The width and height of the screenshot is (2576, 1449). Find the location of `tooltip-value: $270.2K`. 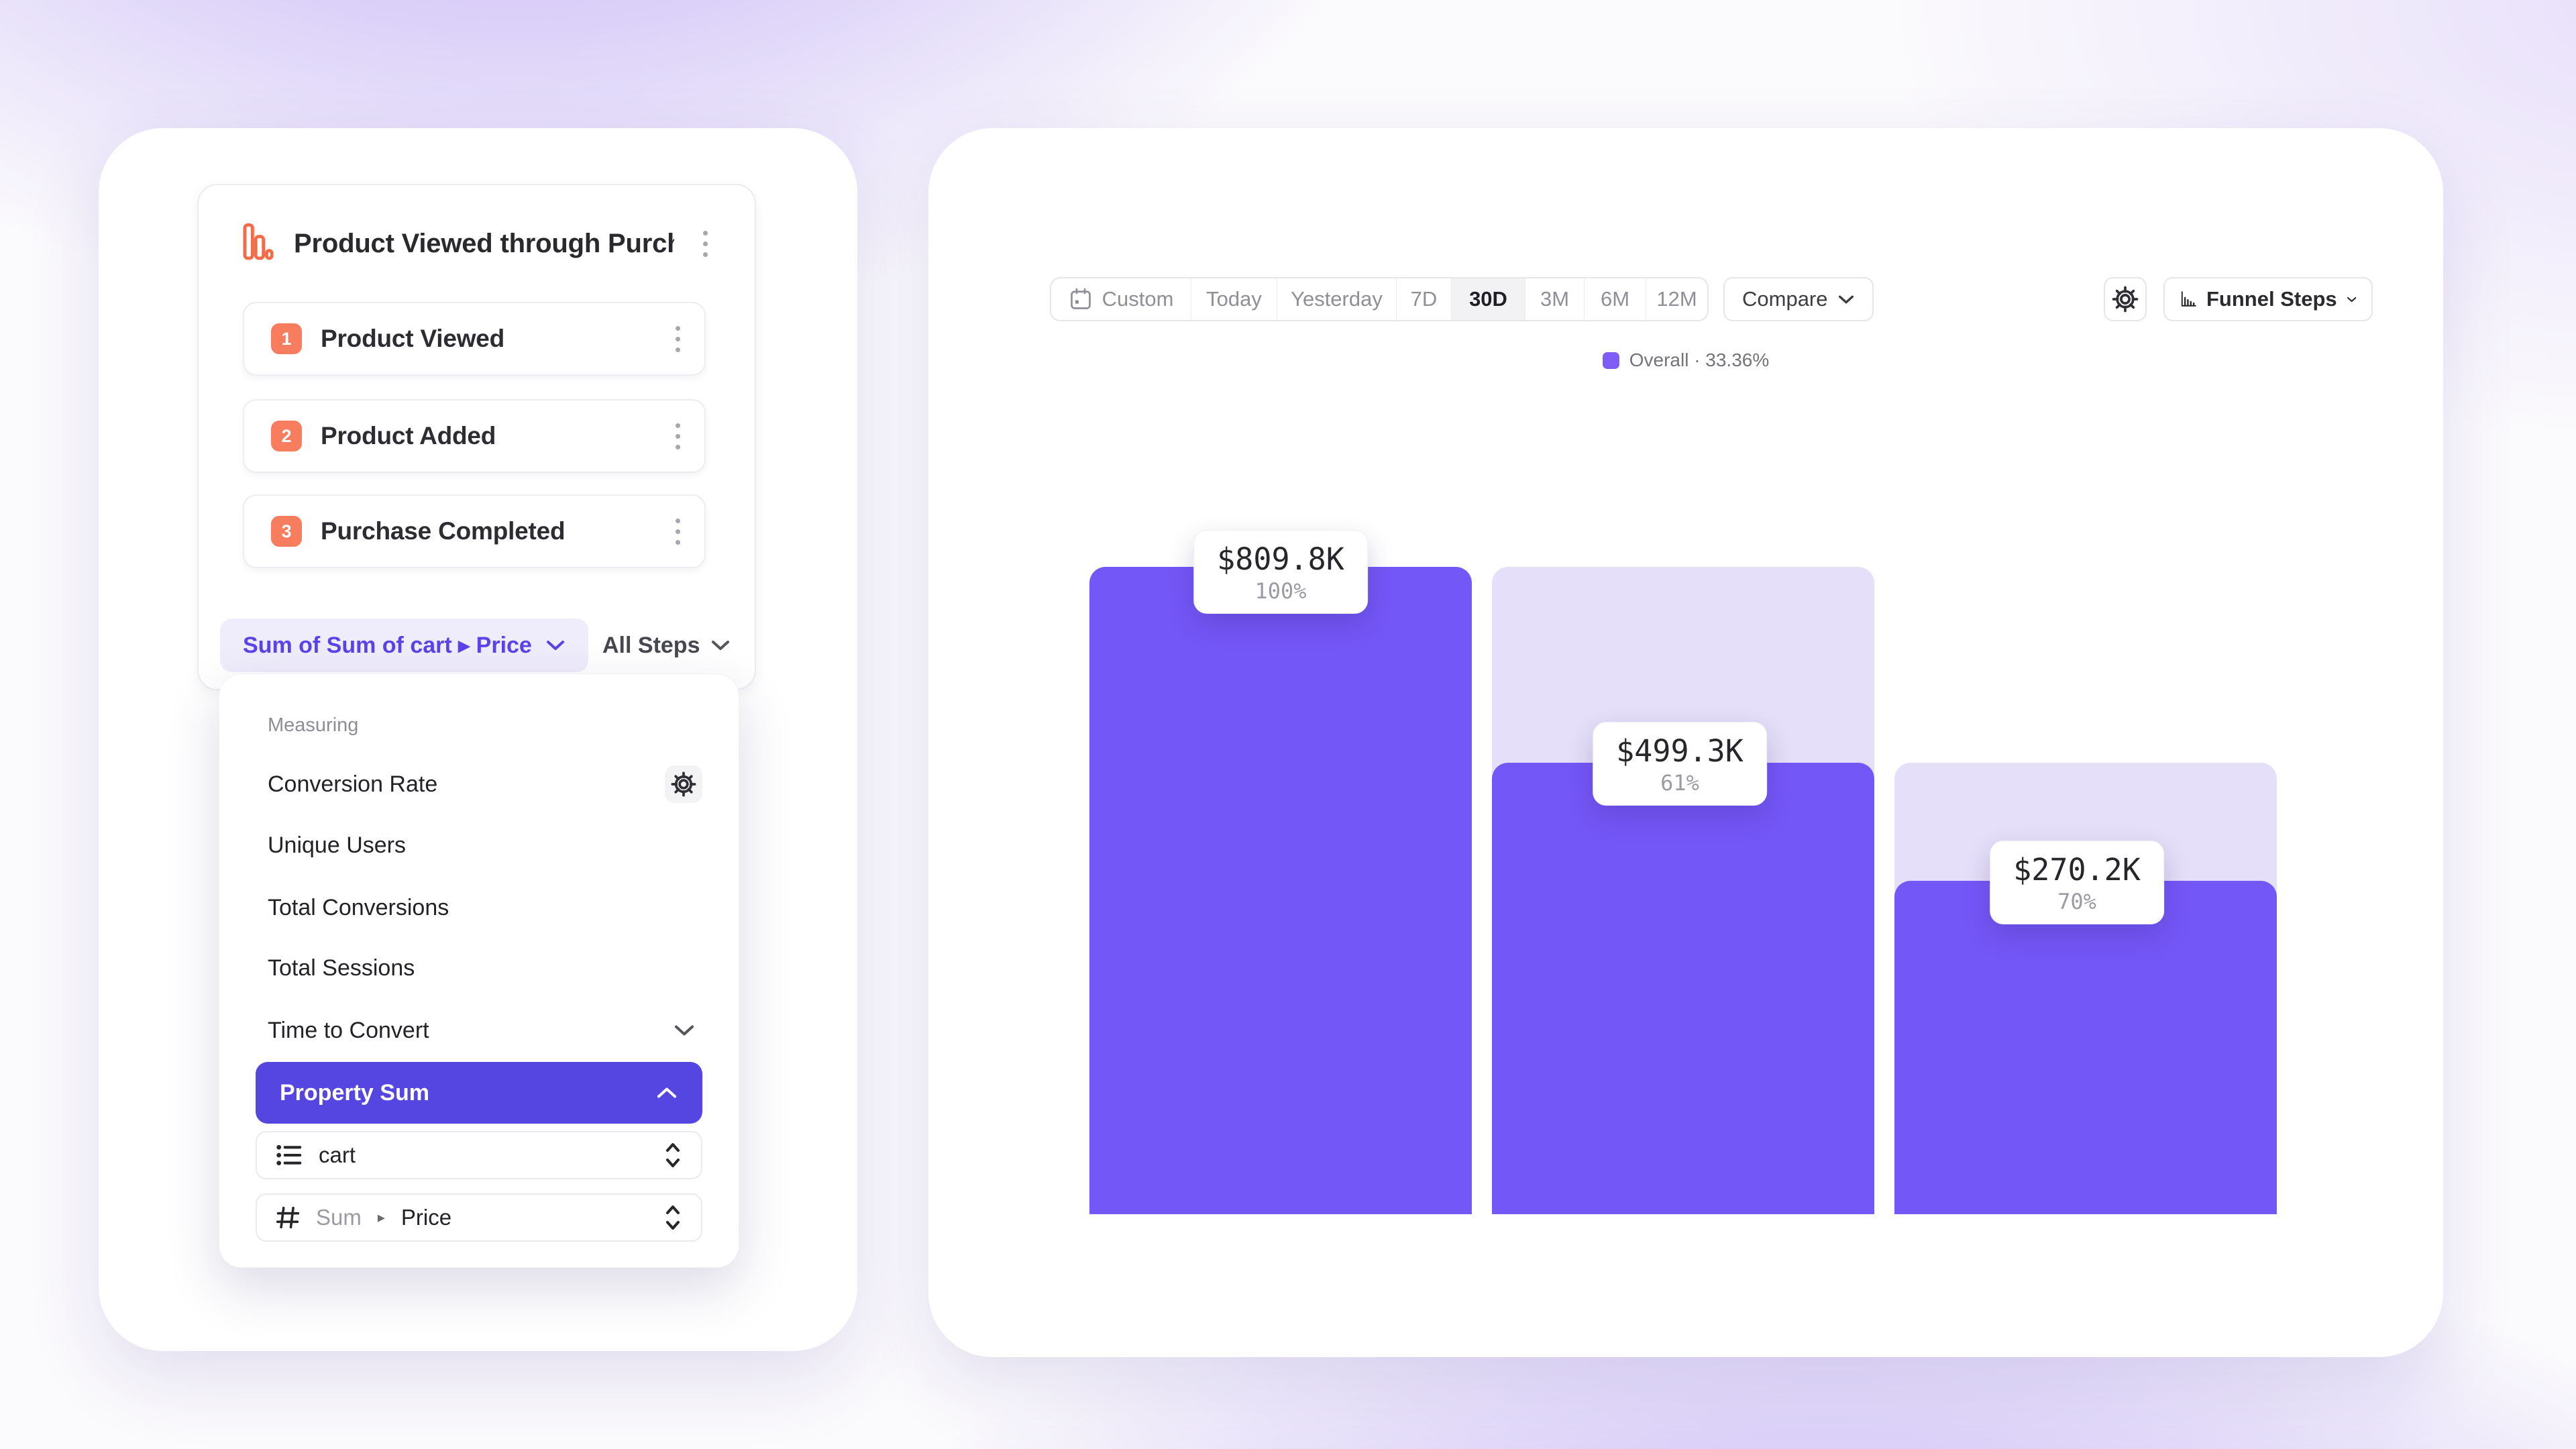

tooltip-value: $270.2K is located at coordinates (2077, 870).